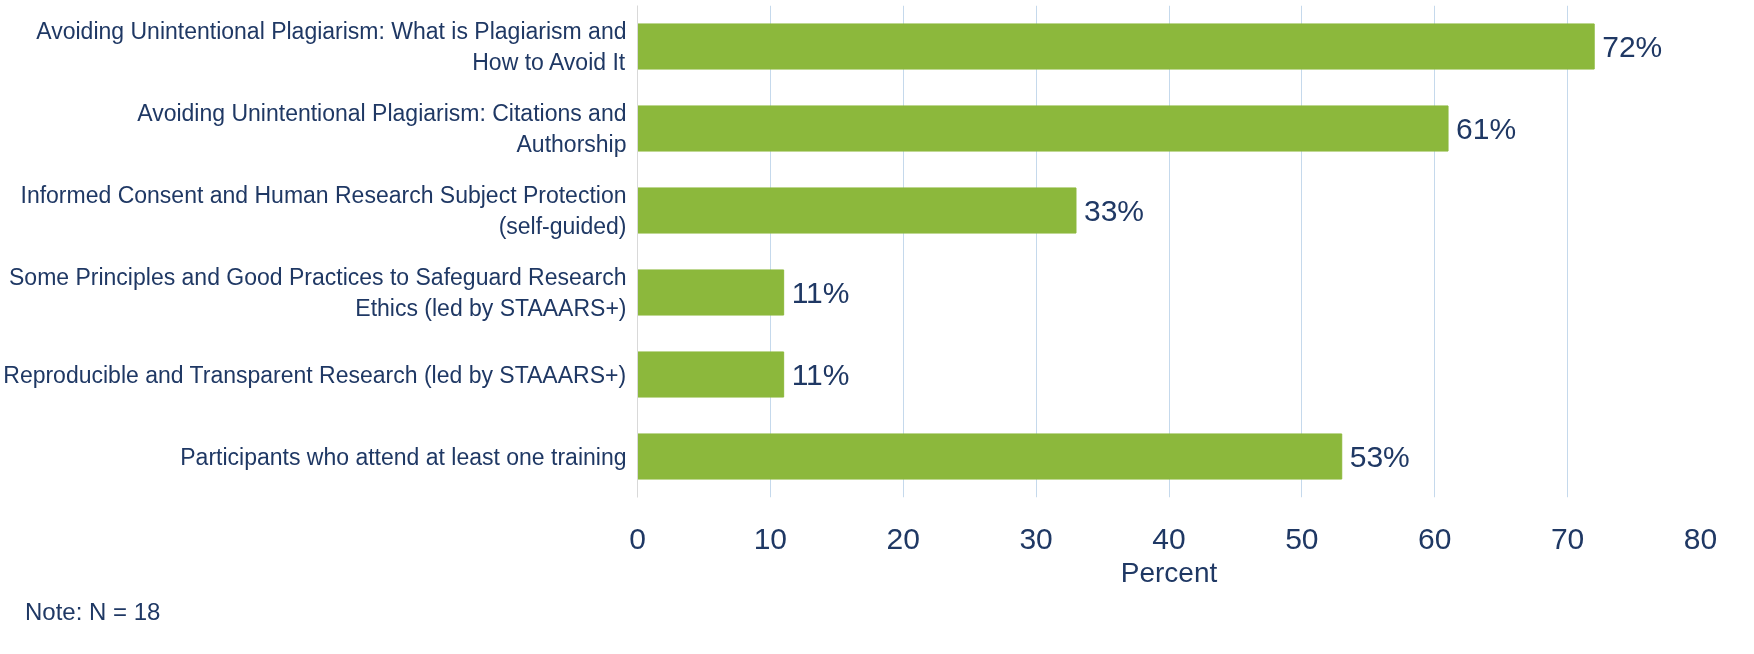 This screenshot has height=654, width=1754. Describe the element at coordinates (1435, 538) in the screenshot. I see `x-tick-label: 60` at that location.